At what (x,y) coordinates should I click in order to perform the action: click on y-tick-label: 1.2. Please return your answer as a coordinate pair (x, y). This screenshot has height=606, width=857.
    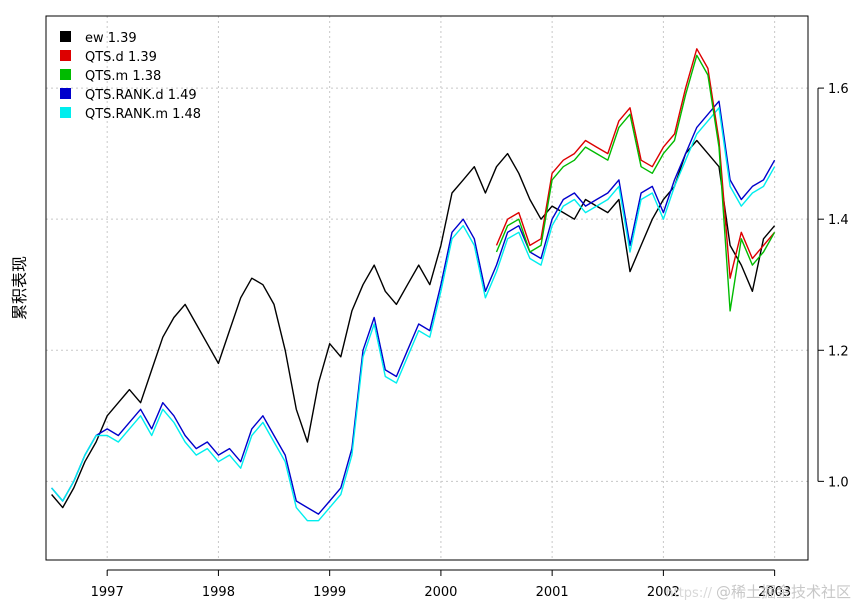
    Looking at the image, I should click on (838, 351).